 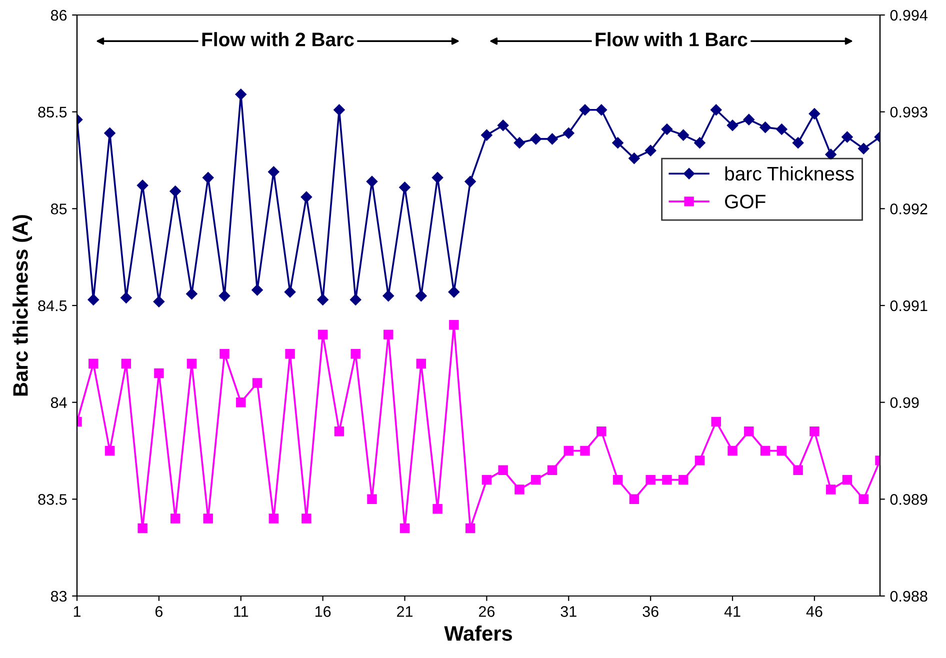 What do you see at coordinates (904, 402) in the screenshot?
I see `y2-tick-label: 0.99` at bounding box center [904, 402].